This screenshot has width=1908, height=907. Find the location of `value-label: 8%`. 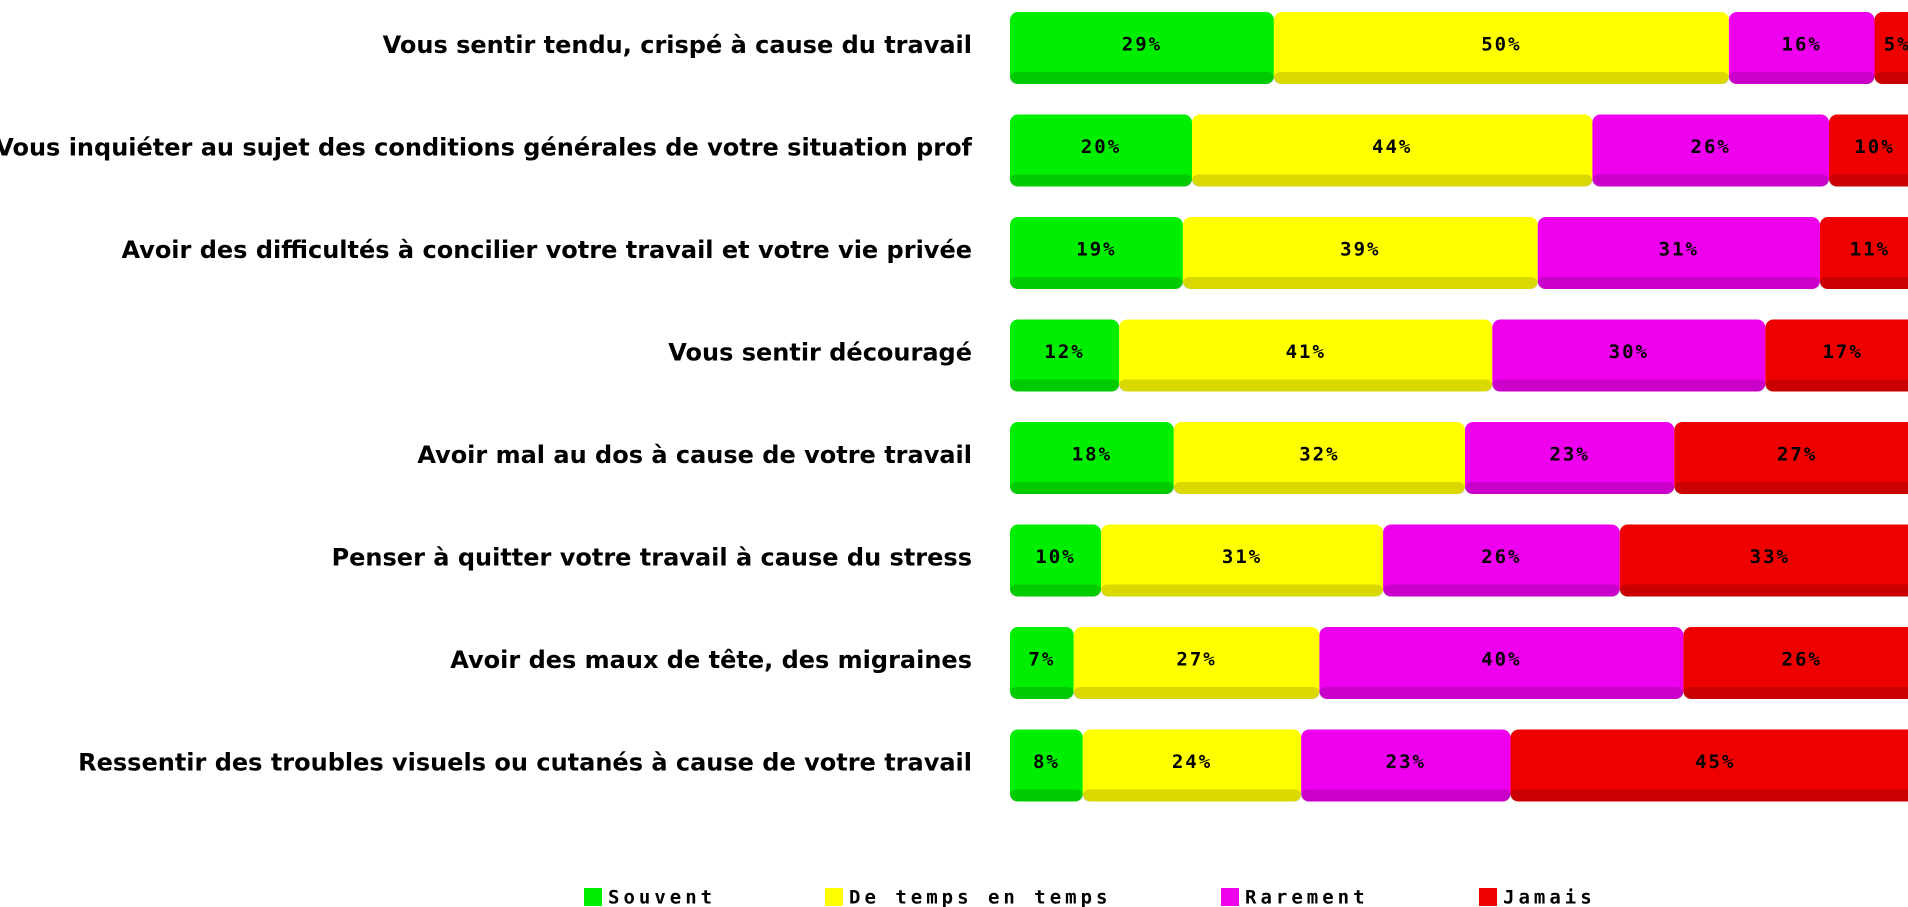

value-label: 8% is located at coordinates (1046, 762).